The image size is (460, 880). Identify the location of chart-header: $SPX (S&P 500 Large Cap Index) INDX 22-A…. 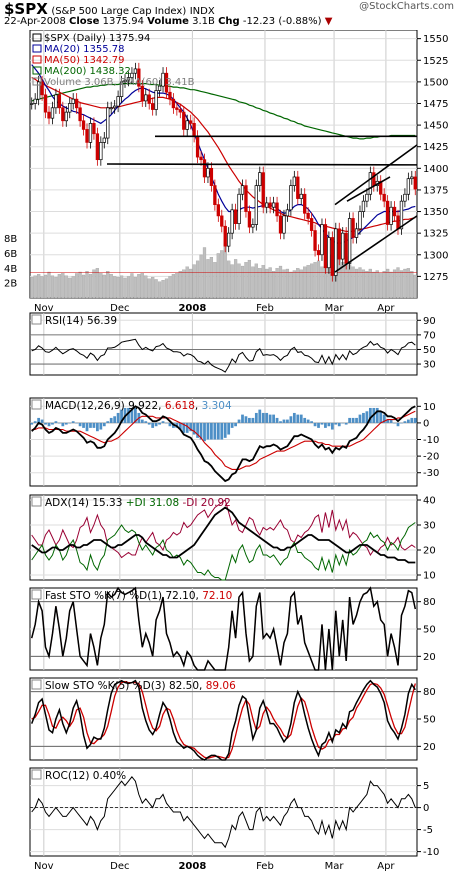
(230, 16).